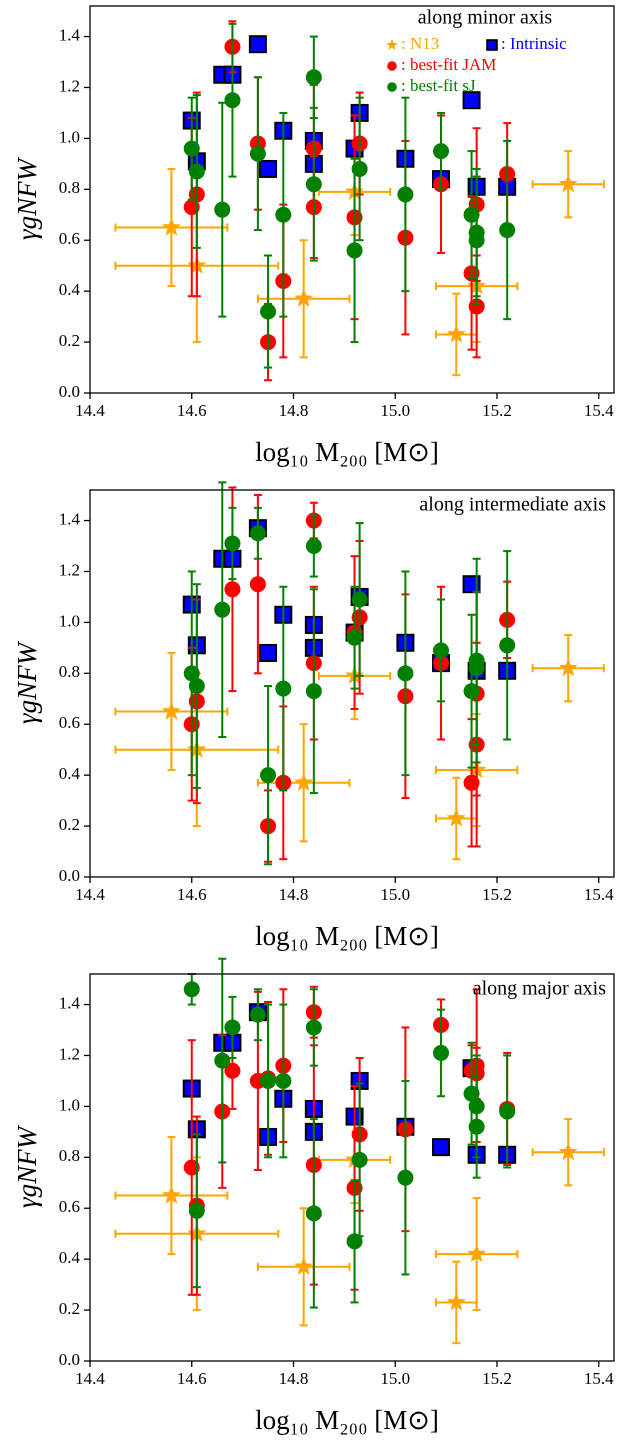 This screenshot has width=619, height=1443. I want to click on legend-label: : best-fit JAM, so click(448, 64).